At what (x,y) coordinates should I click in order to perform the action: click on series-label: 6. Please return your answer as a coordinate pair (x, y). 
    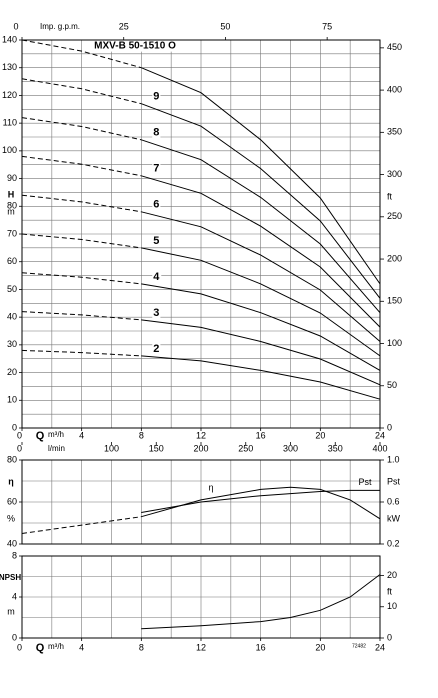
    Looking at the image, I should click on (156, 205).